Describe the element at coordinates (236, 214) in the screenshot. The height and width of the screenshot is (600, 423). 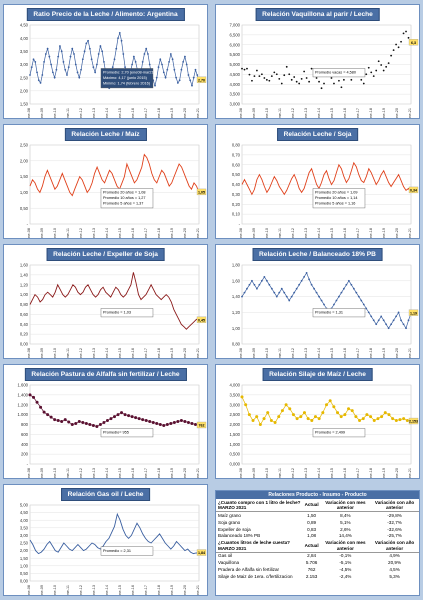
I see `y-tick-label: 0,10` at that location.